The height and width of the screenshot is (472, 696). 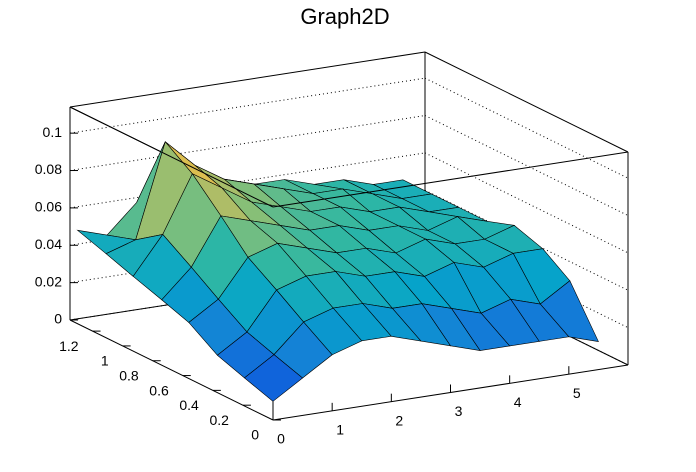 What do you see at coordinates (344, 16) in the screenshot?
I see `chart-title: Graph2D` at bounding box center [344, 16].